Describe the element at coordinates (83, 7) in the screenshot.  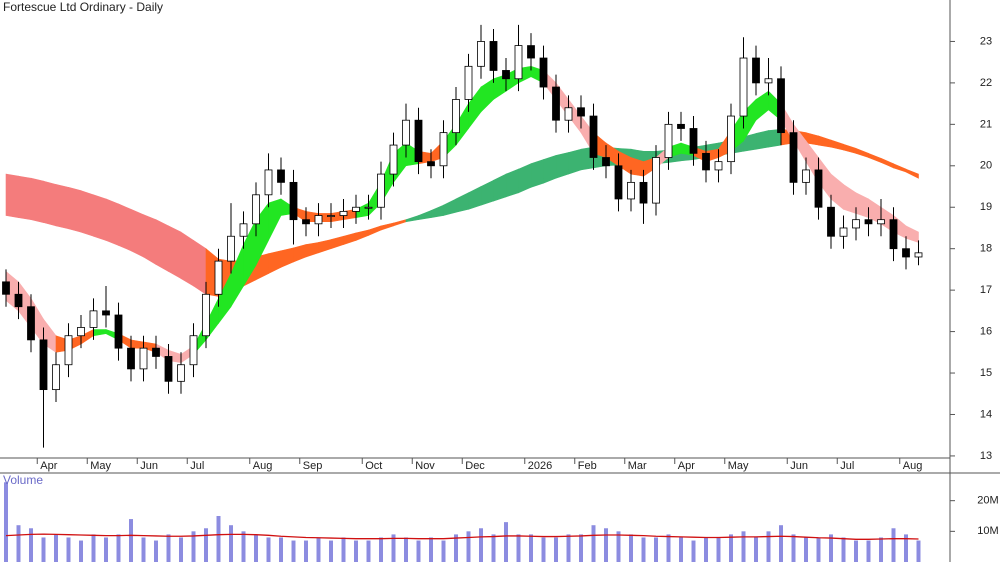
I see `chart-title: Fortescue Ltd Ordinary - Daily` at that location.